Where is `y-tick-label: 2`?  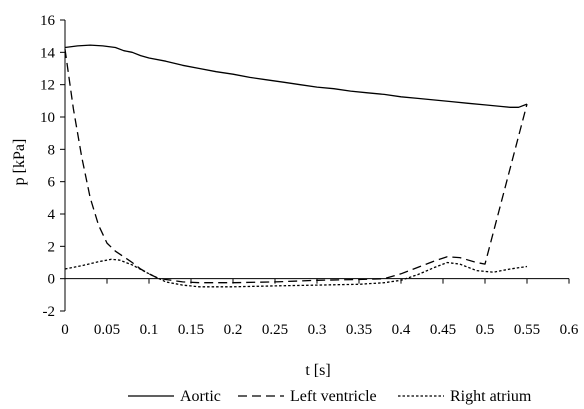 y-tick-label: 2 is located at coordinates (52, 247).